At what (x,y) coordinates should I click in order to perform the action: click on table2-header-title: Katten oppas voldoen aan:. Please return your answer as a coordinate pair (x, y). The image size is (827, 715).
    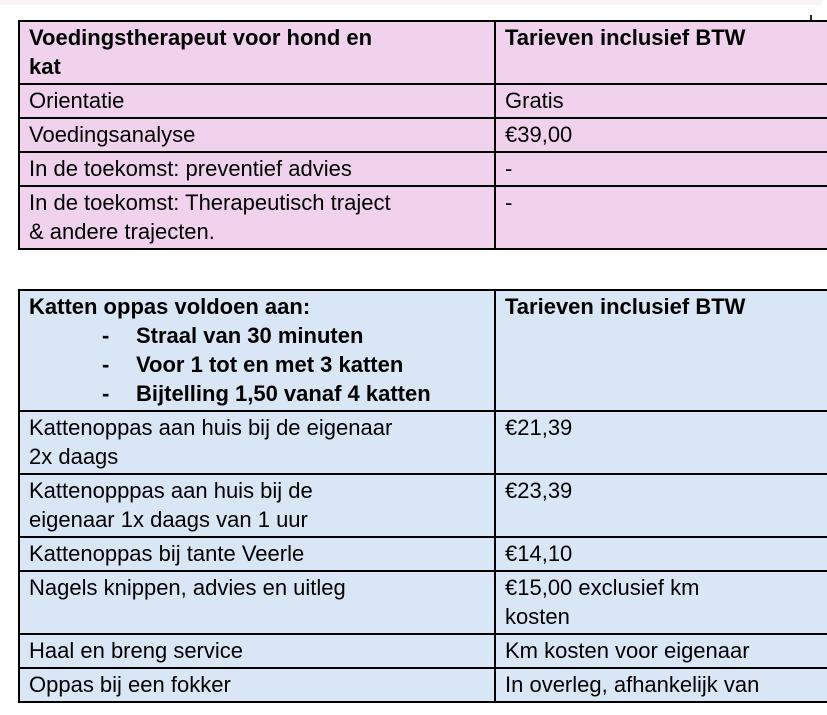
    Looking at the image, I should click on (170, 306).